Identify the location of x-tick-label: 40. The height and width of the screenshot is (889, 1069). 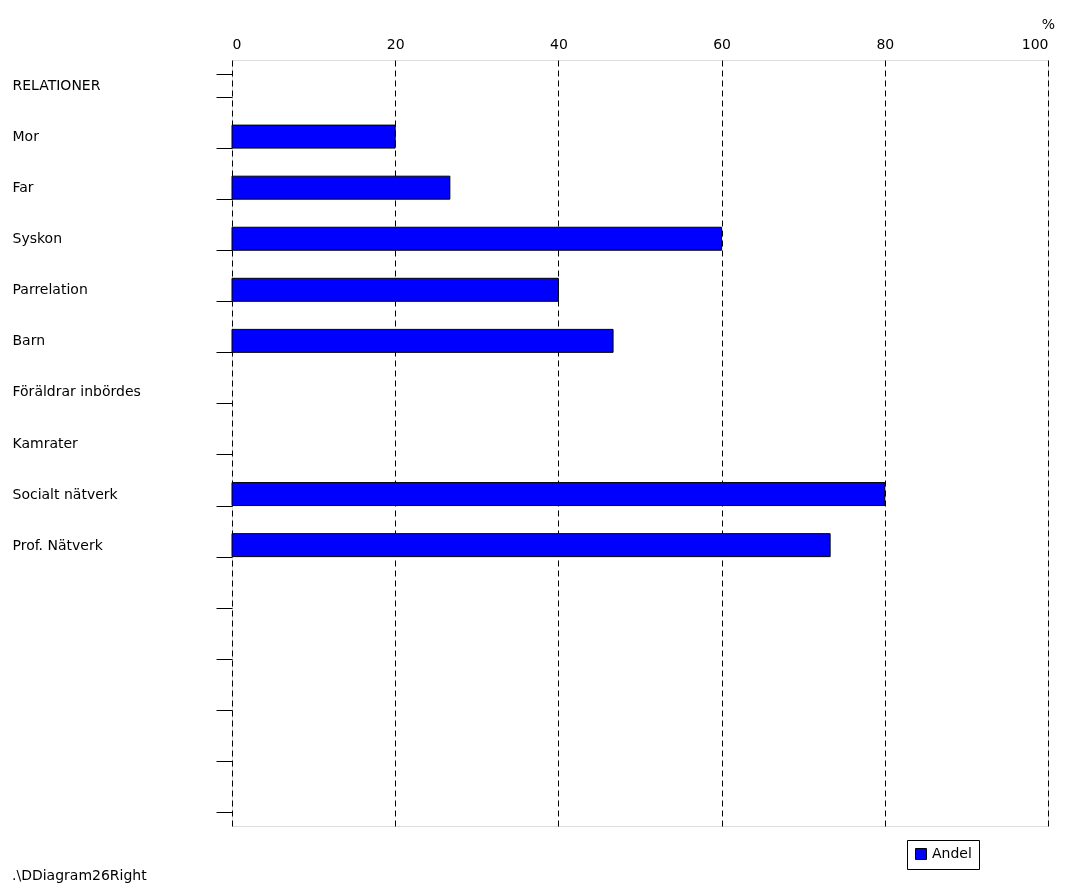
(558, 43).